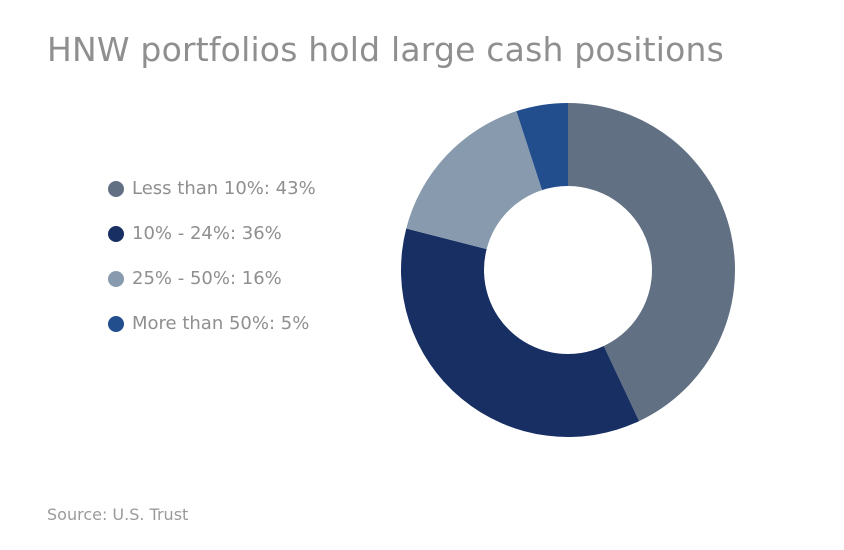 The width and height of the screenshot is (844, 550). Describe the element at coordinates (385, 49) in the screenshot. I see `chart-title: HNW portfolios hold large cash positions` at that location.